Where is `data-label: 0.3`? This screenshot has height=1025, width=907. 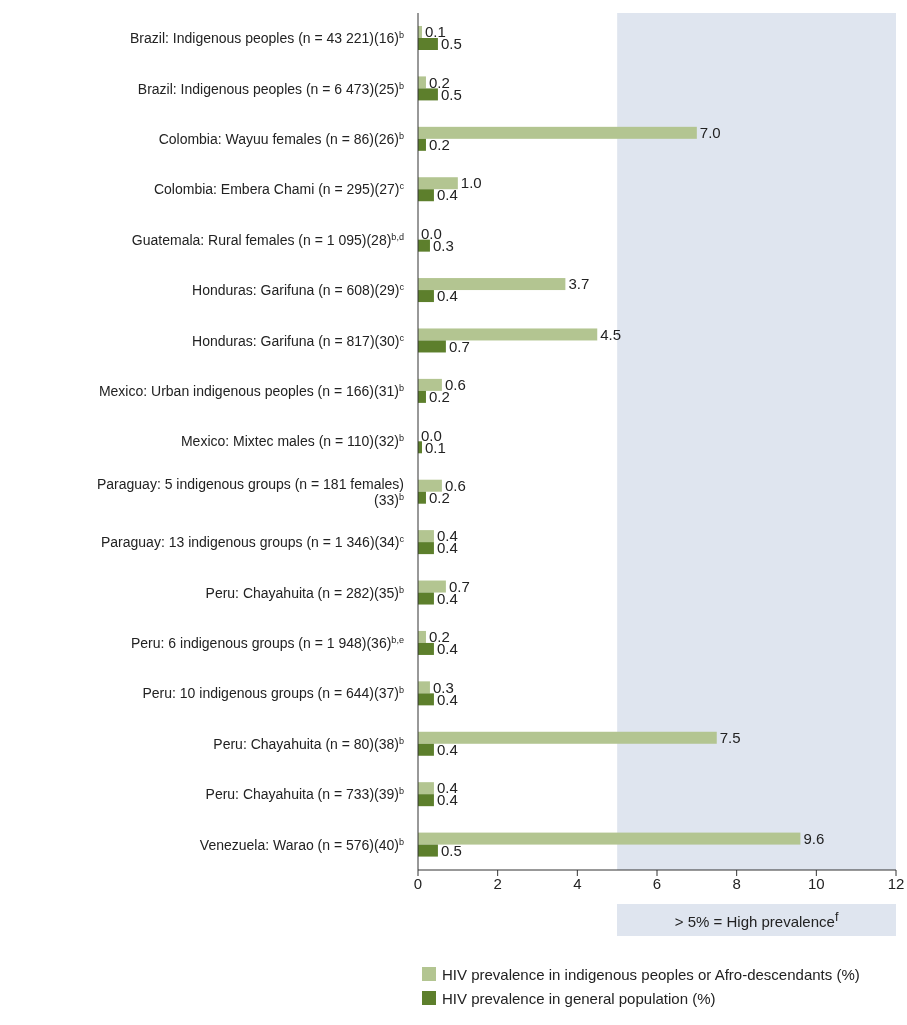
data-label: 0.3 is located at coordinates (443, 687).